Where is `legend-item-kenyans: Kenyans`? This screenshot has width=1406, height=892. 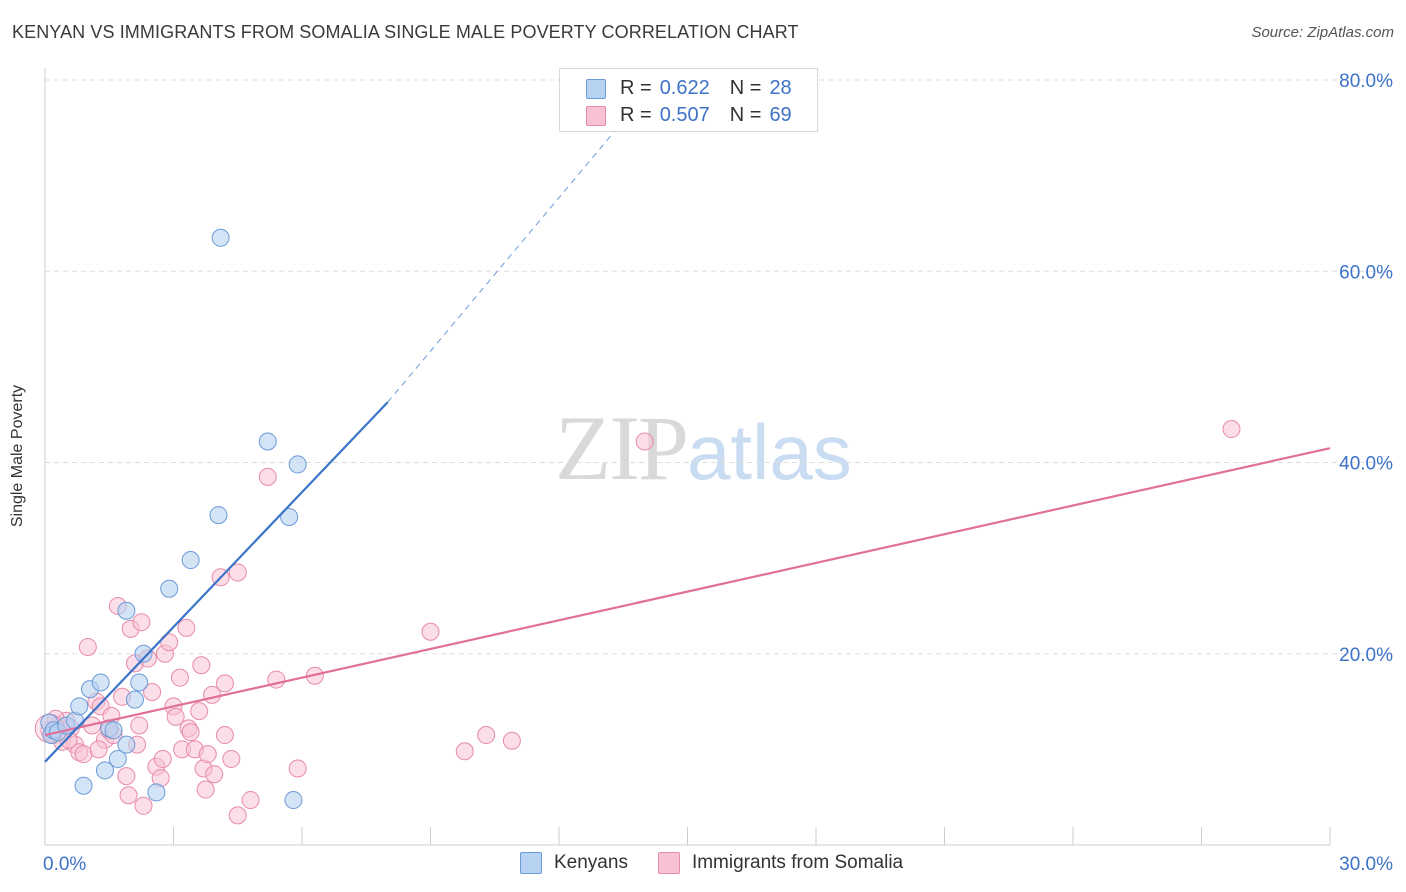 legend-item-kenyans: Kenyans is located at coordinates (574, 863).